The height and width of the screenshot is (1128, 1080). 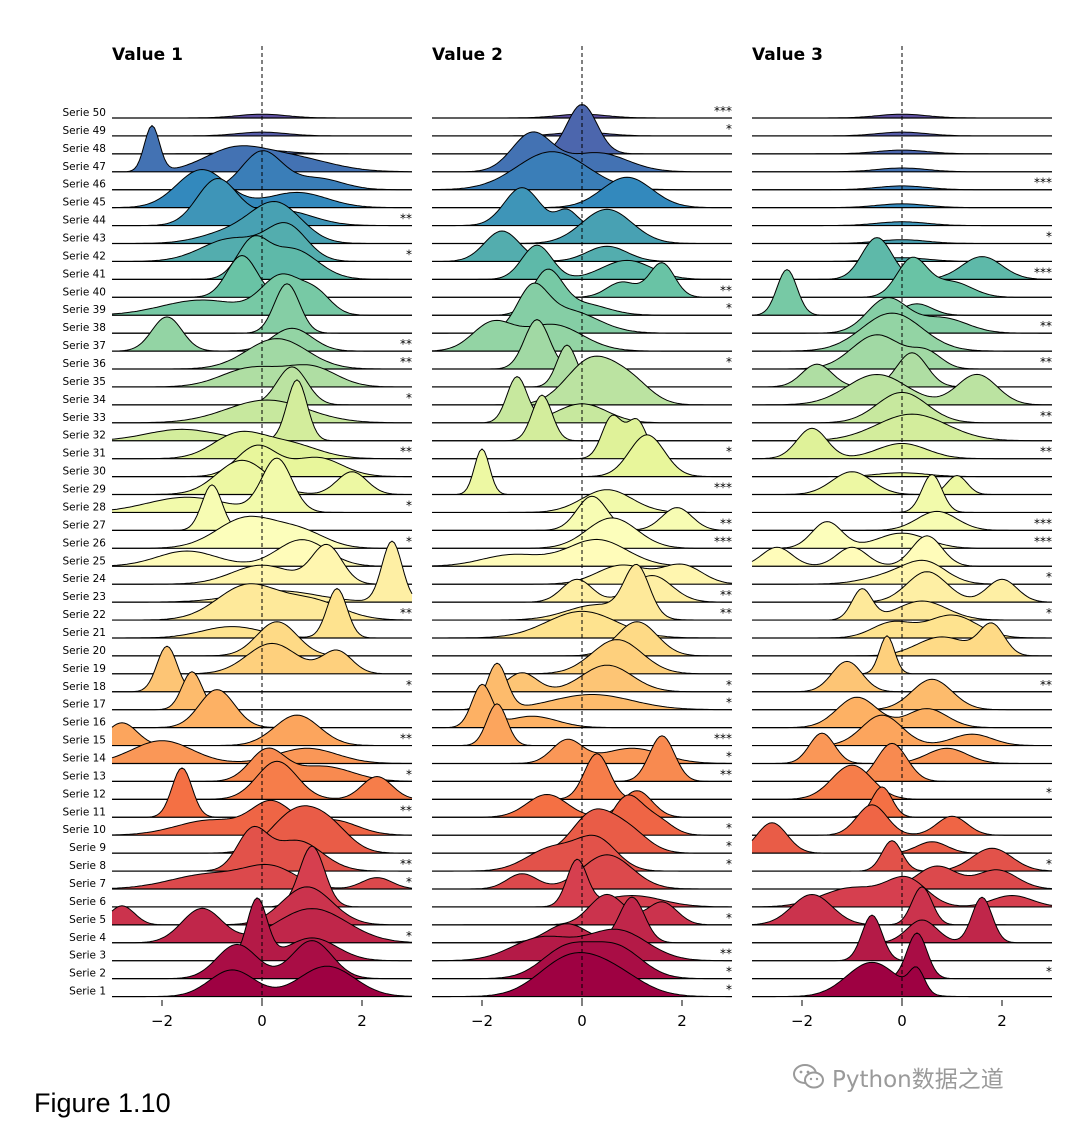 I want to click on serie-label: Serie 25, so click(x=84, y=561).